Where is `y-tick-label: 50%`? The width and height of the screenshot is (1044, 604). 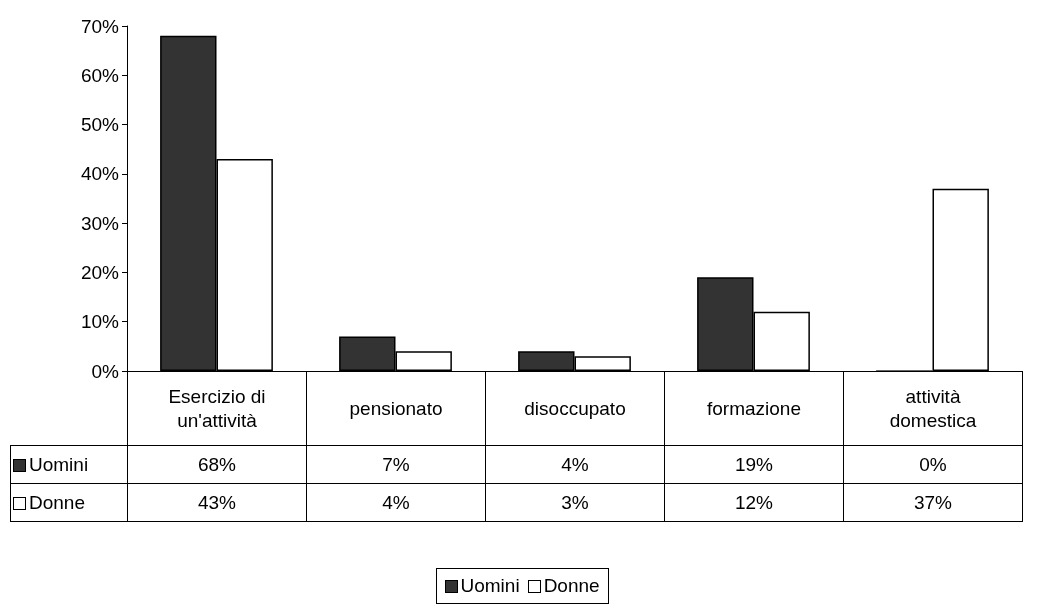
y-tick-label: 50% is located at coordinates (100, 125).